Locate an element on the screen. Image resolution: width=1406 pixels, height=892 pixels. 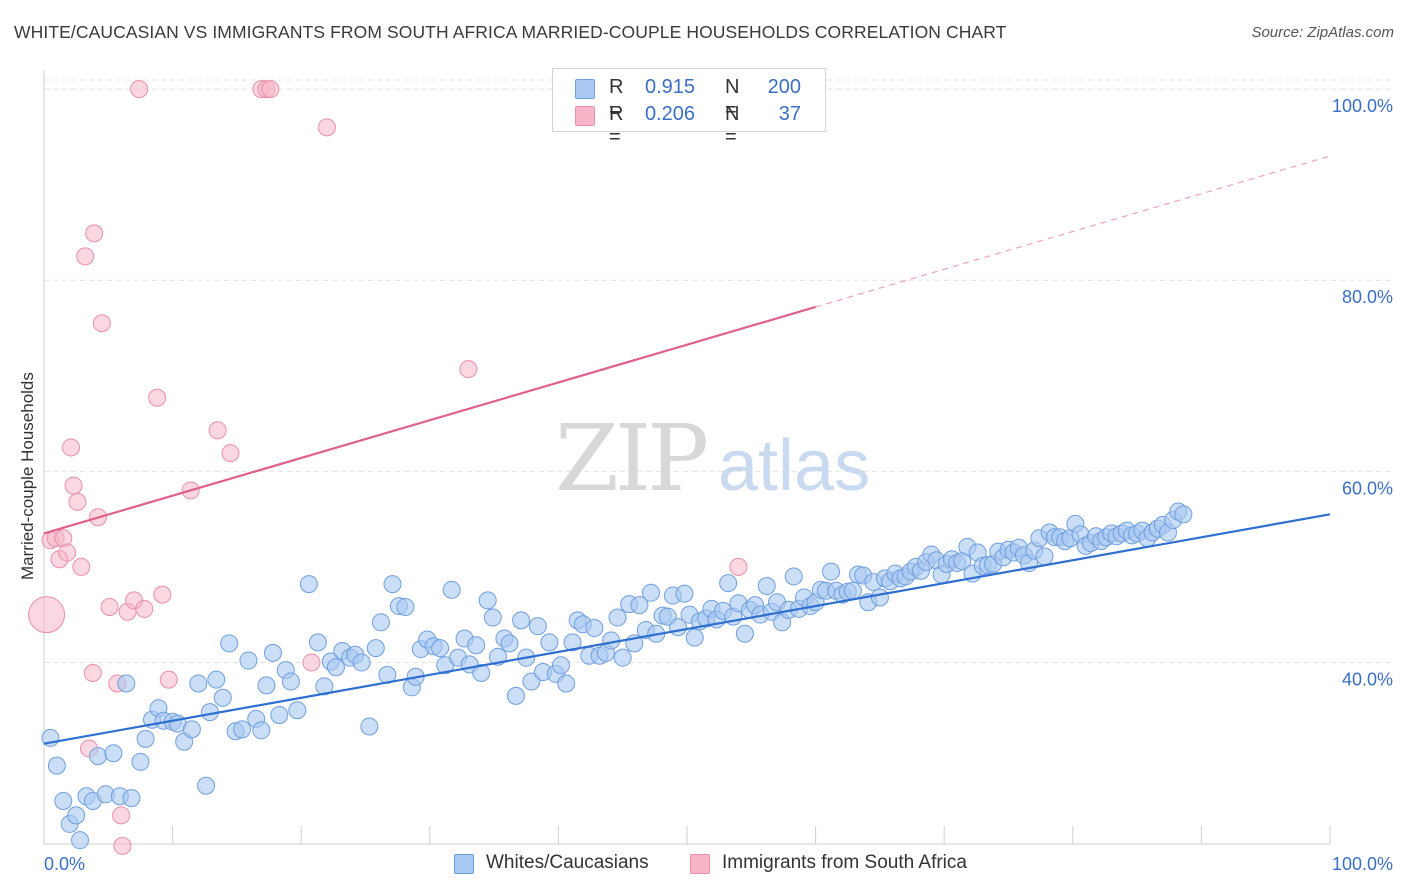
y-axis-label: Married-couple Households is located at coordinates (27, 476).